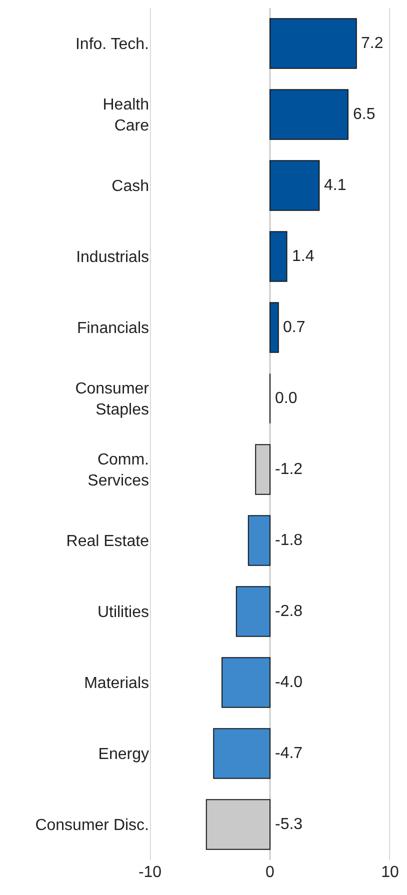 Image resolution: width=407 pixels, height=895 pixels. I want to click on data-label: 4.1, so click(335, 185).